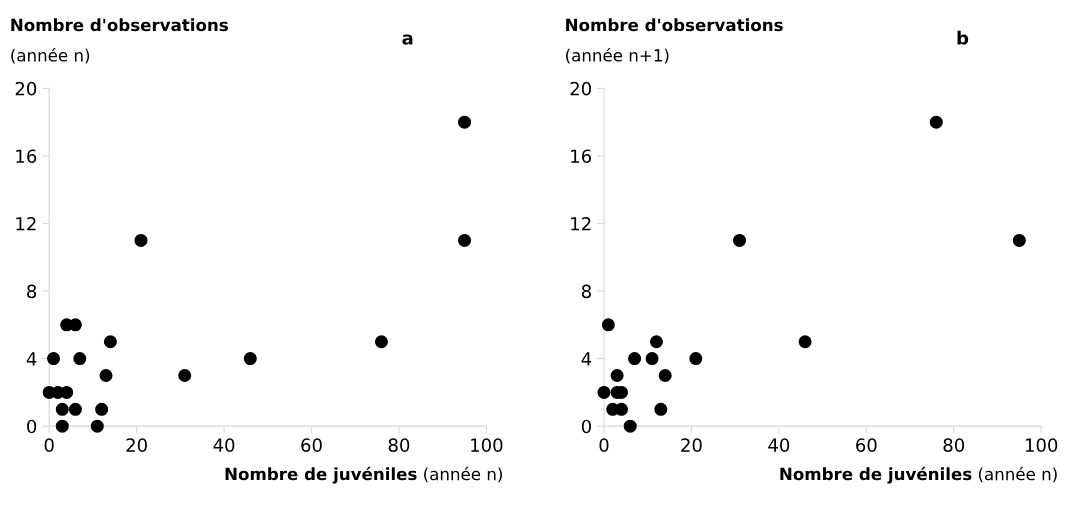 The image size is (1069, 511). Describe the element at coordinates (963, 37) in the screenshot. I see `chart-title: b` at that location.